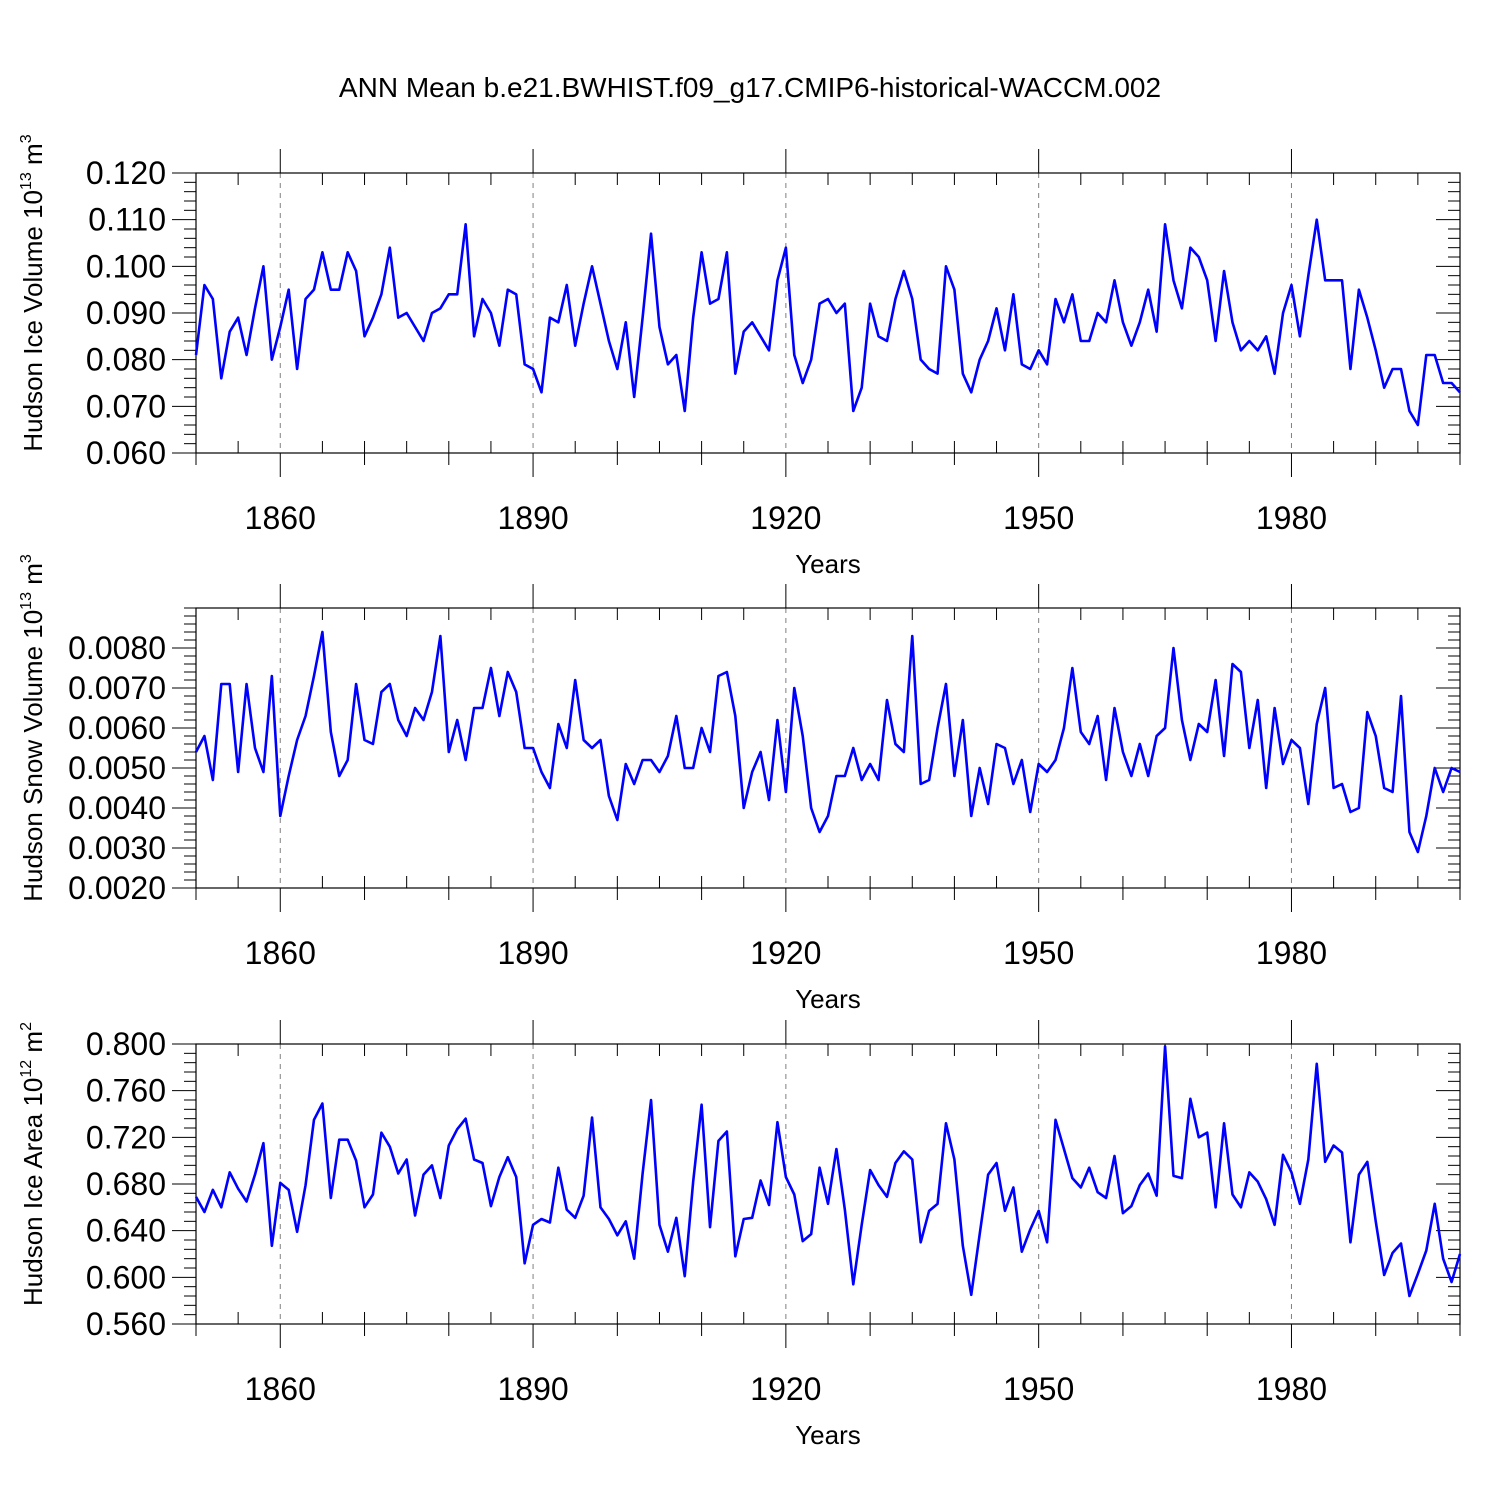  I want to click on y-tick-label: 0.600, so click(126, 1277).